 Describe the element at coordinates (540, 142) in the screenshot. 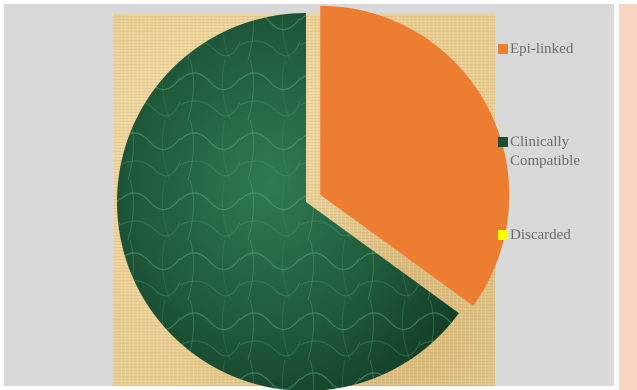

I see `legend-label-clinically-line1: Clinically` at that location.